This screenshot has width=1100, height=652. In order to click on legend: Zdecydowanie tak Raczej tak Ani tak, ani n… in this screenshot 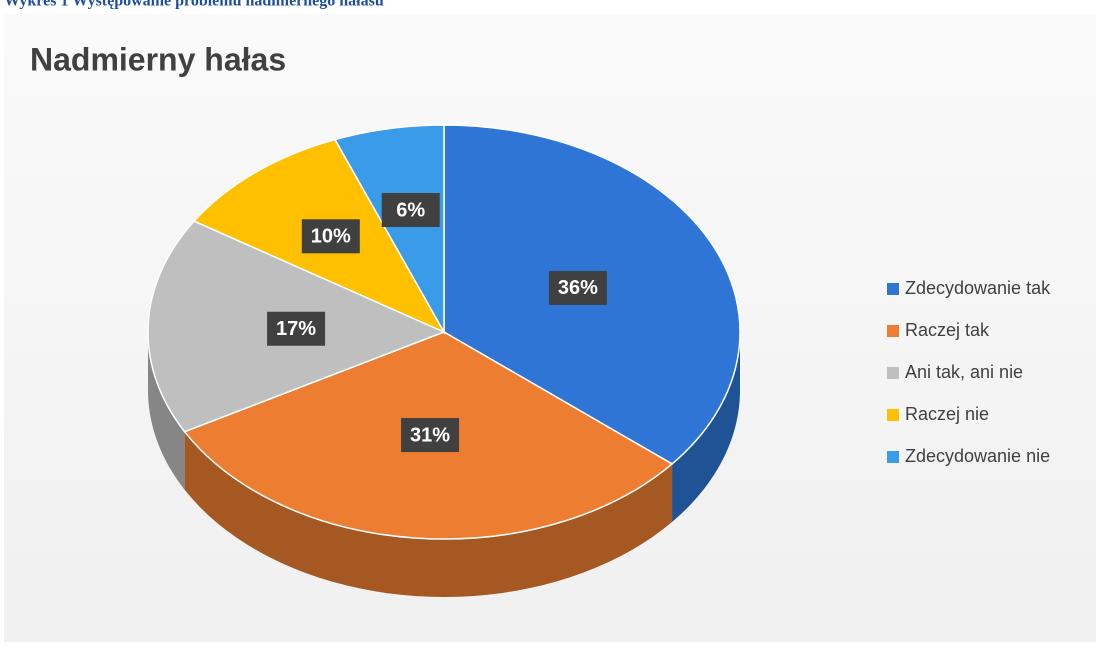, I will do `click(969, 372)`.